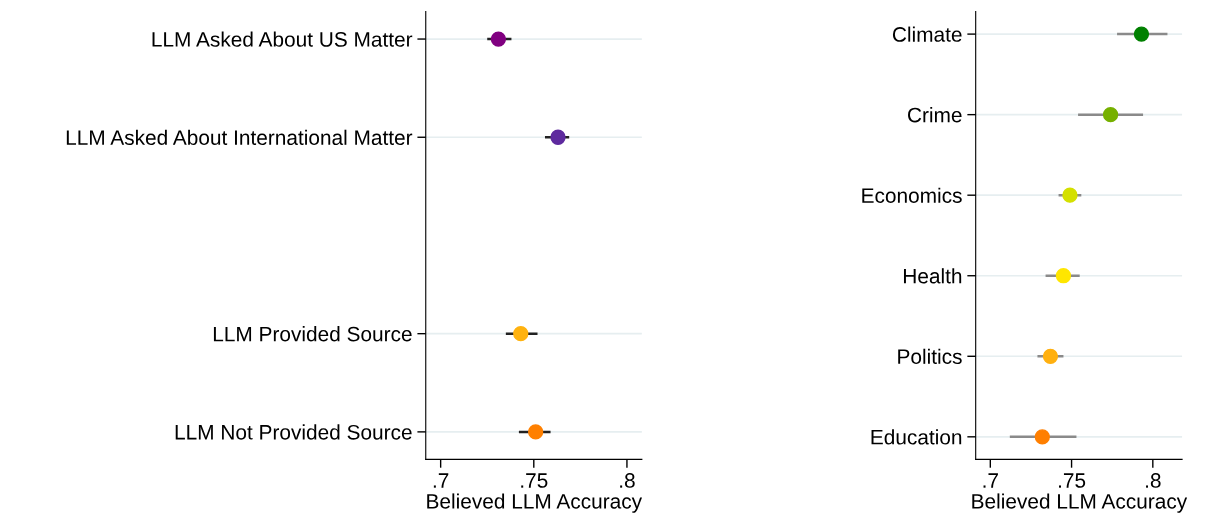 Image resolution: width=1214 pixels, height=525 pixels. Describe the element at coordinates (927, 34) in the screenshot. I see `y-tick-label: Climate` at that location.